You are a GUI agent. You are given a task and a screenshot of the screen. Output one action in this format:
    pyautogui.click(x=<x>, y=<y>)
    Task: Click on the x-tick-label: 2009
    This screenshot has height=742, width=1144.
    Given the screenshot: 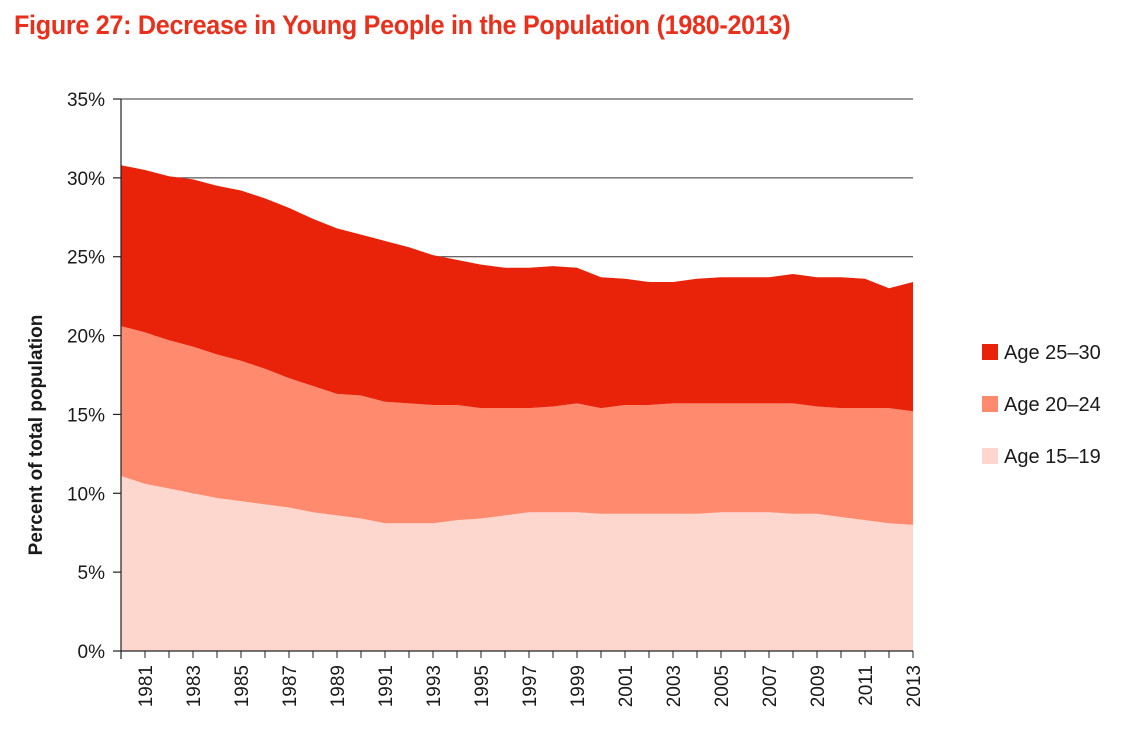 What is the action you would take?
    pyautogui.click(x=818, y=686)
    